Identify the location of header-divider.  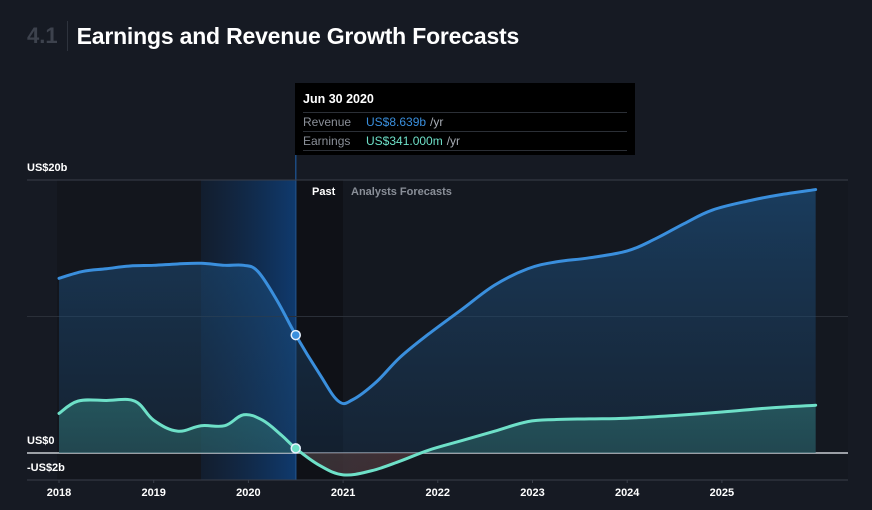
(67, 36).